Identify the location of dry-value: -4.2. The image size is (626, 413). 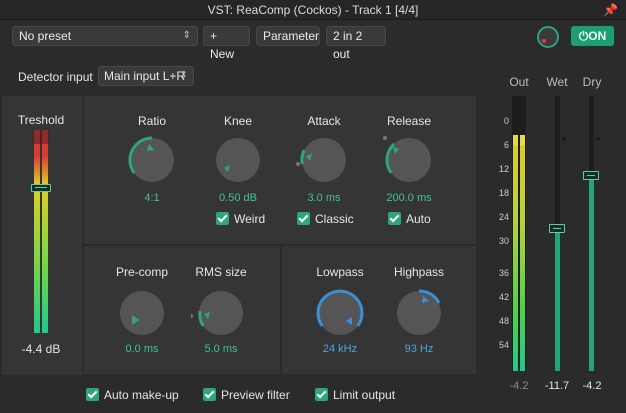
(592, 386).